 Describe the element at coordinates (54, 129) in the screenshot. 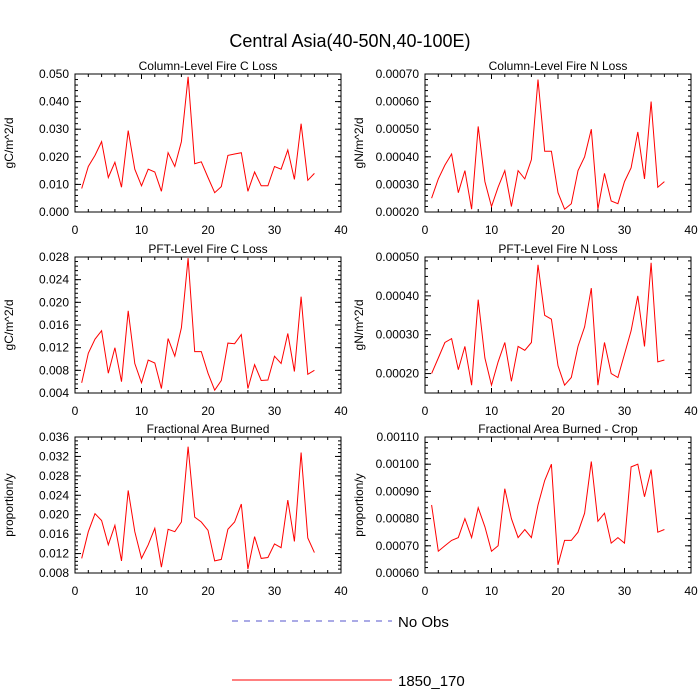

I see `y-tick-label: 0.030` at that location.